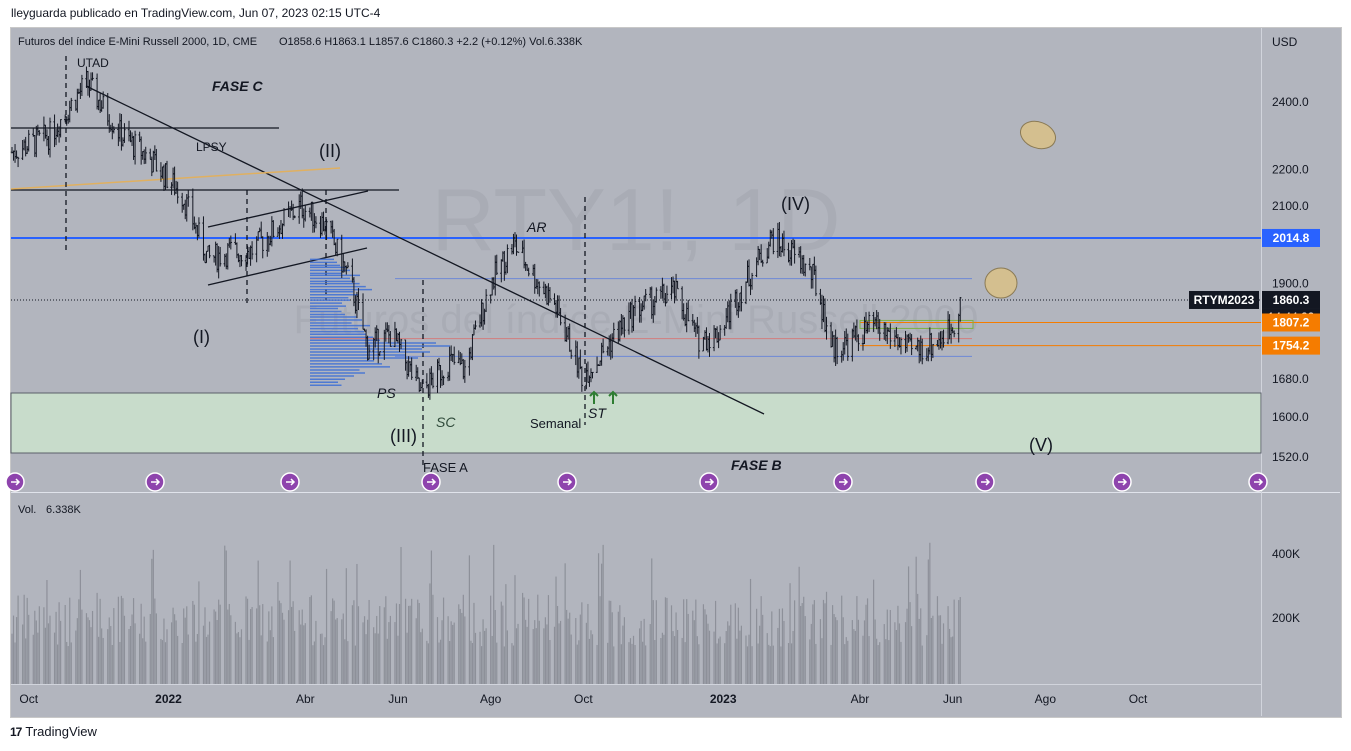  I want to click on price-tick: 2100.0, so click(1290, 206).